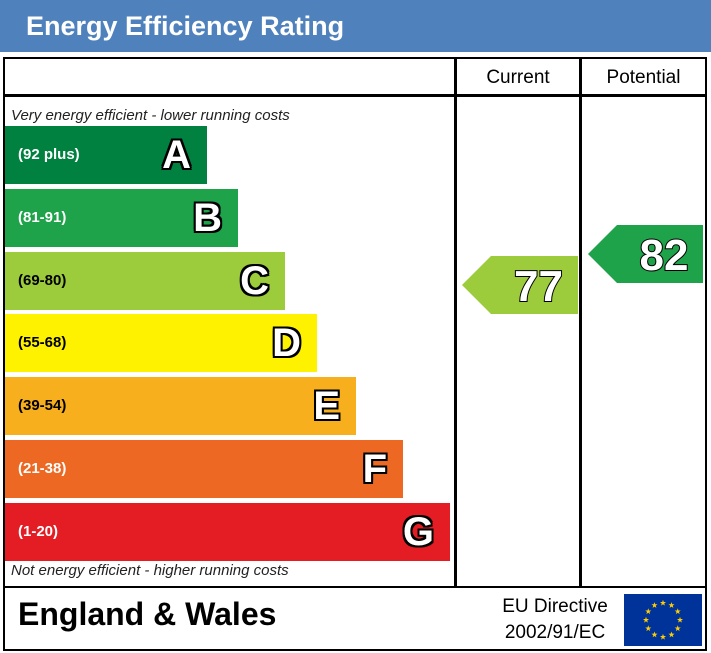 Image resolution: width=711 pixels, height=653 pixels. Describe the element at coordinates (555, 632) in the screenshot. I see `directive-line-2: 2002/91/EC` at that location.